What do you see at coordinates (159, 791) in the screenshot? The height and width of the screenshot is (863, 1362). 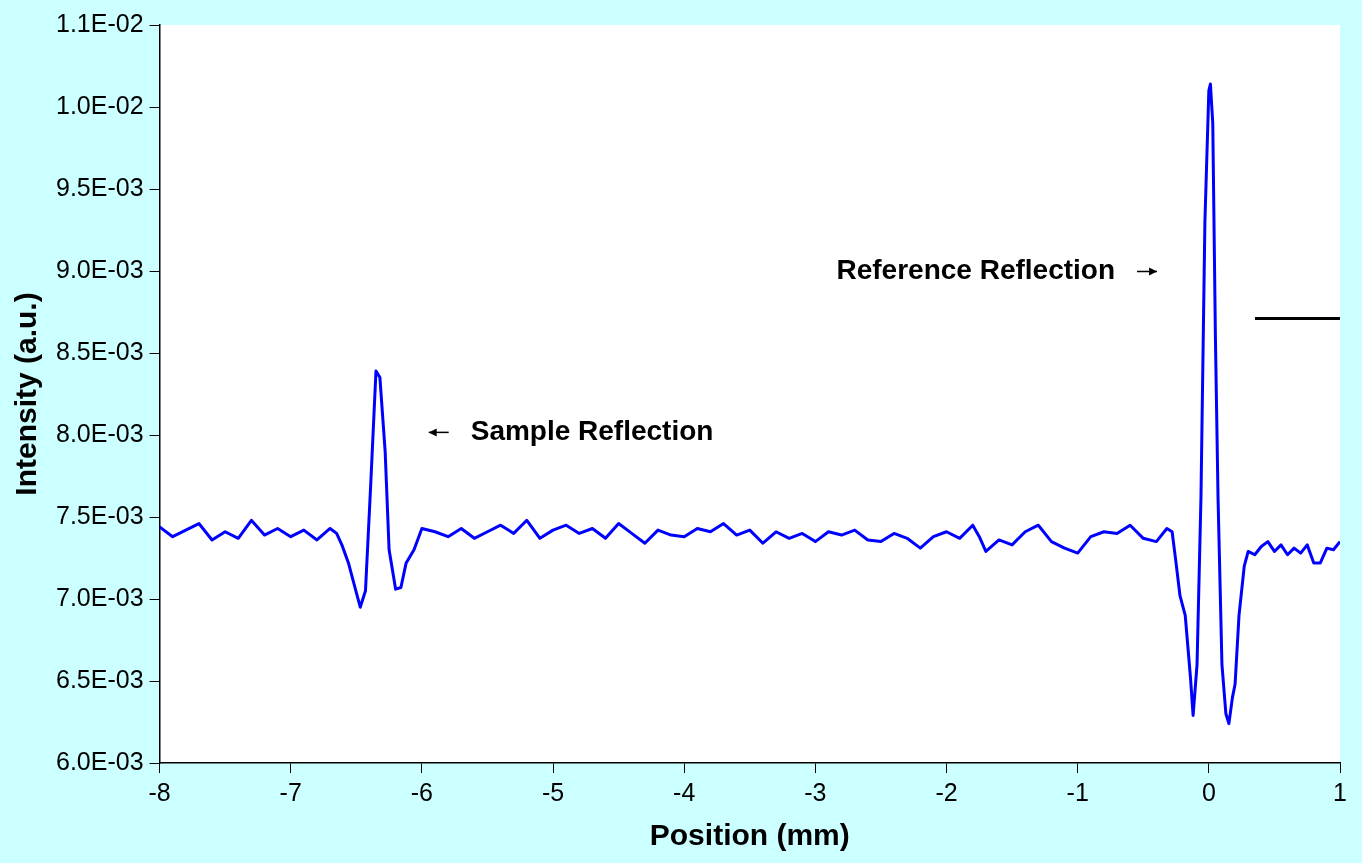 I see `x-tick-label: -8` at bounding box center [159, 791].